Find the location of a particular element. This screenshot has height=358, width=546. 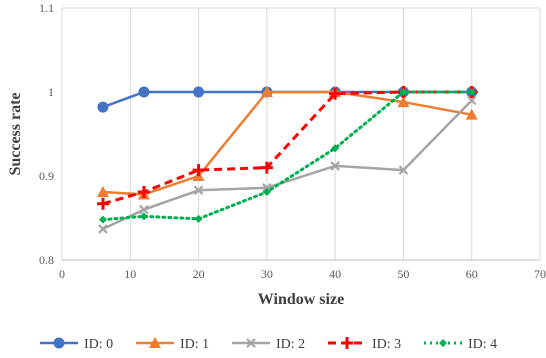

legend-item: ID: 2 is located at coordinates (268, 344).